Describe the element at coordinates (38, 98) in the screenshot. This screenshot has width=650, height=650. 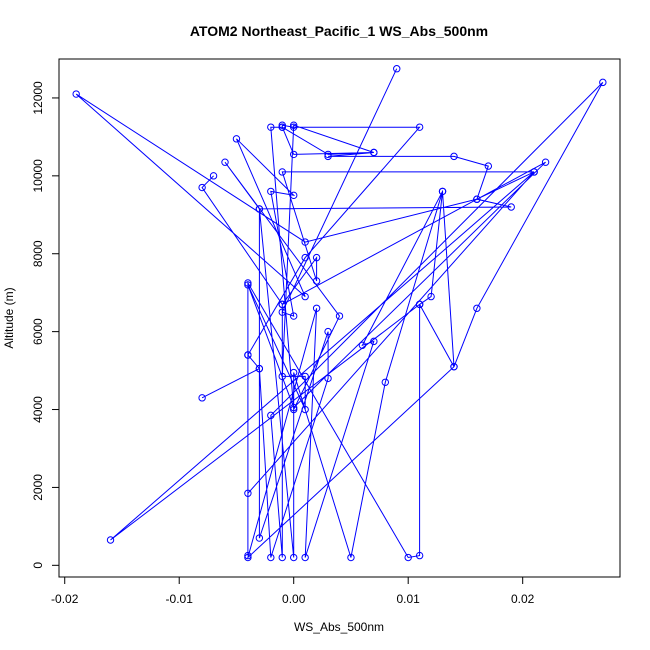
I see `y-tick-label: 12000` at that location.